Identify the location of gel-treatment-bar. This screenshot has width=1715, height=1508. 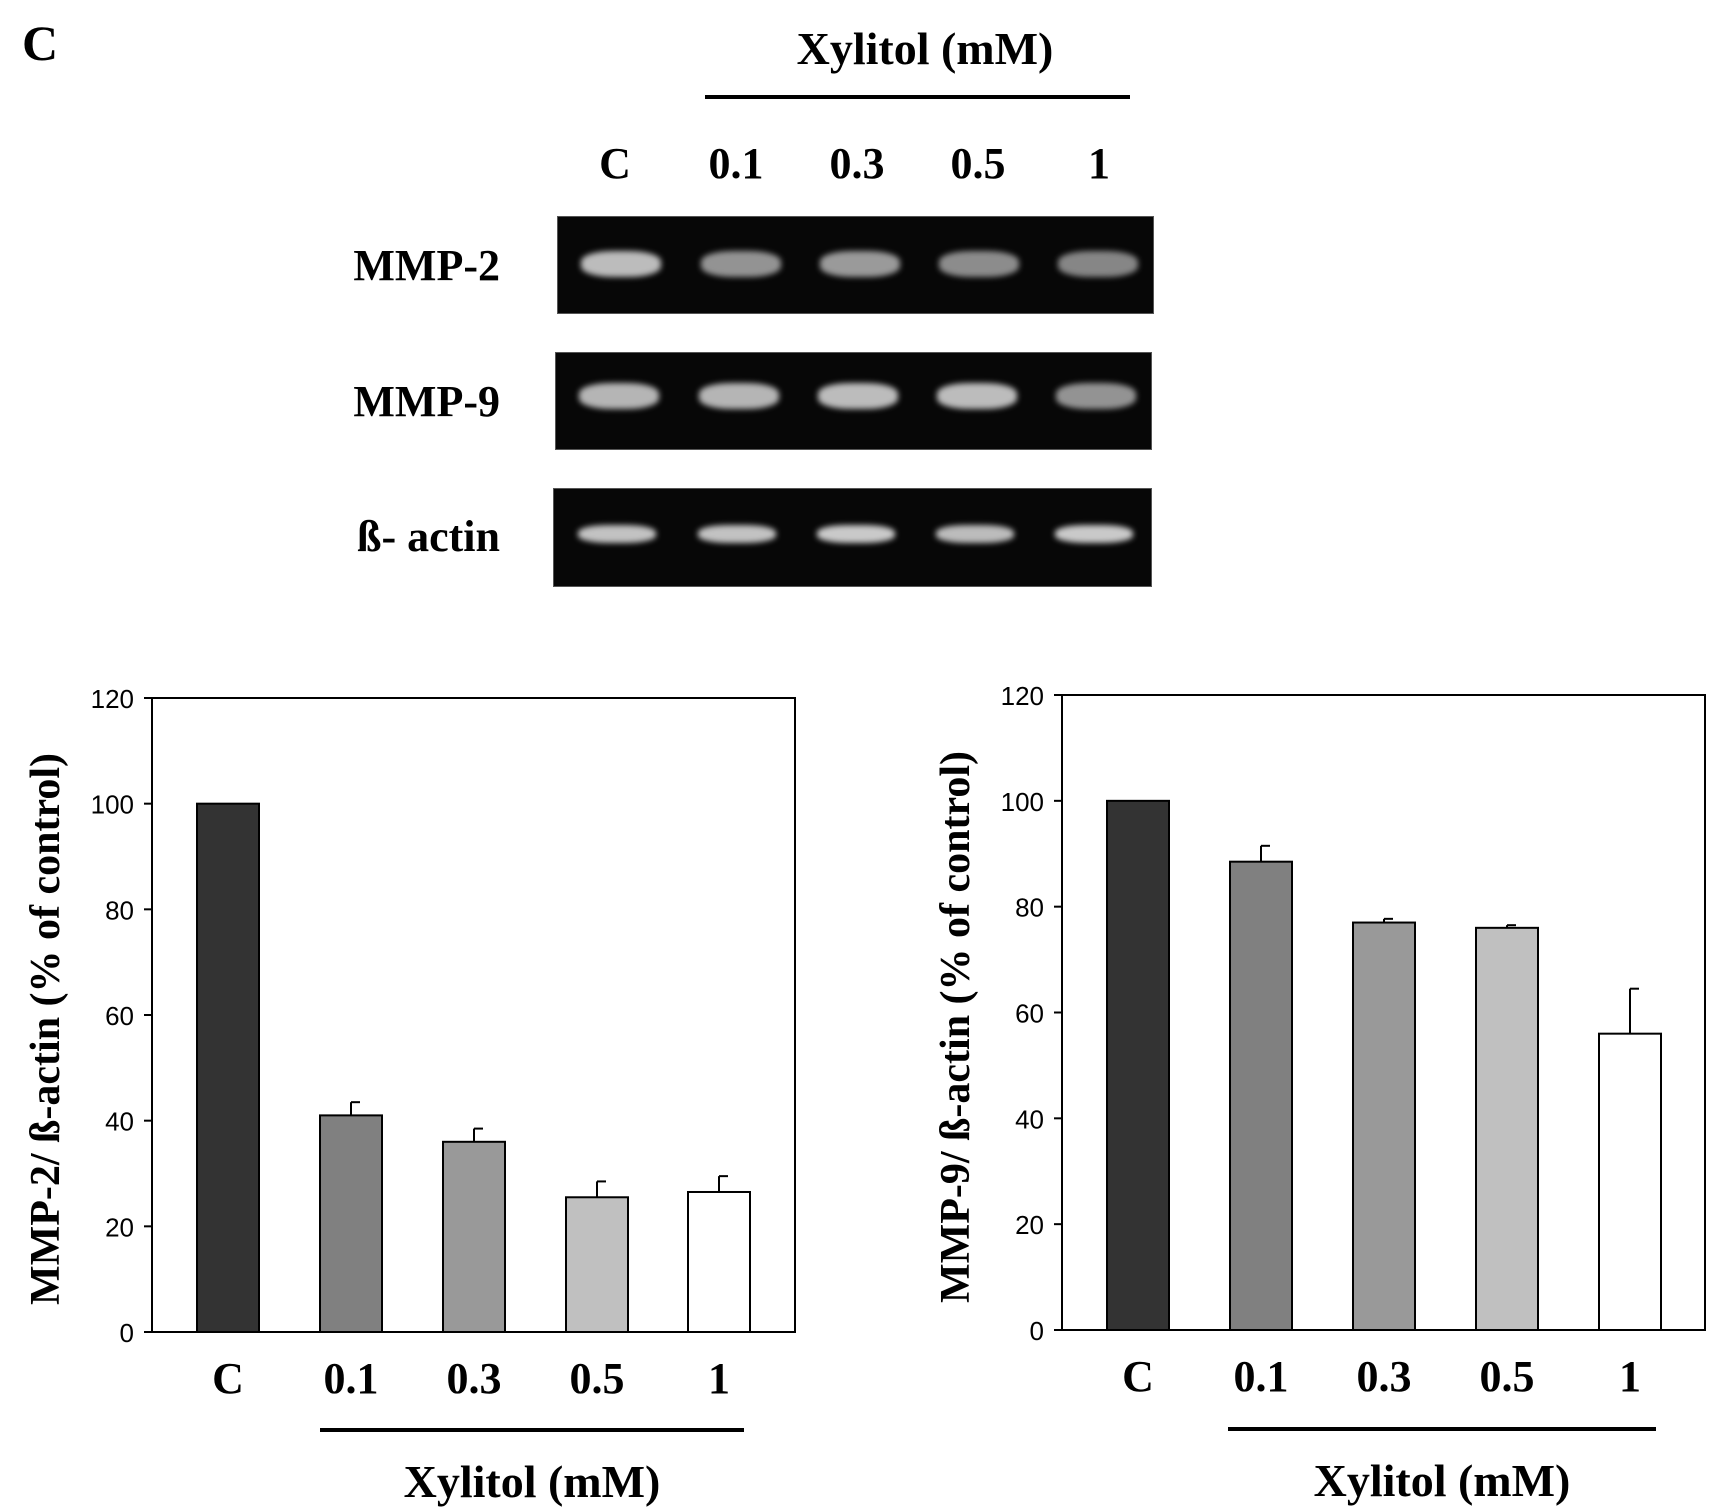
(917, 97).